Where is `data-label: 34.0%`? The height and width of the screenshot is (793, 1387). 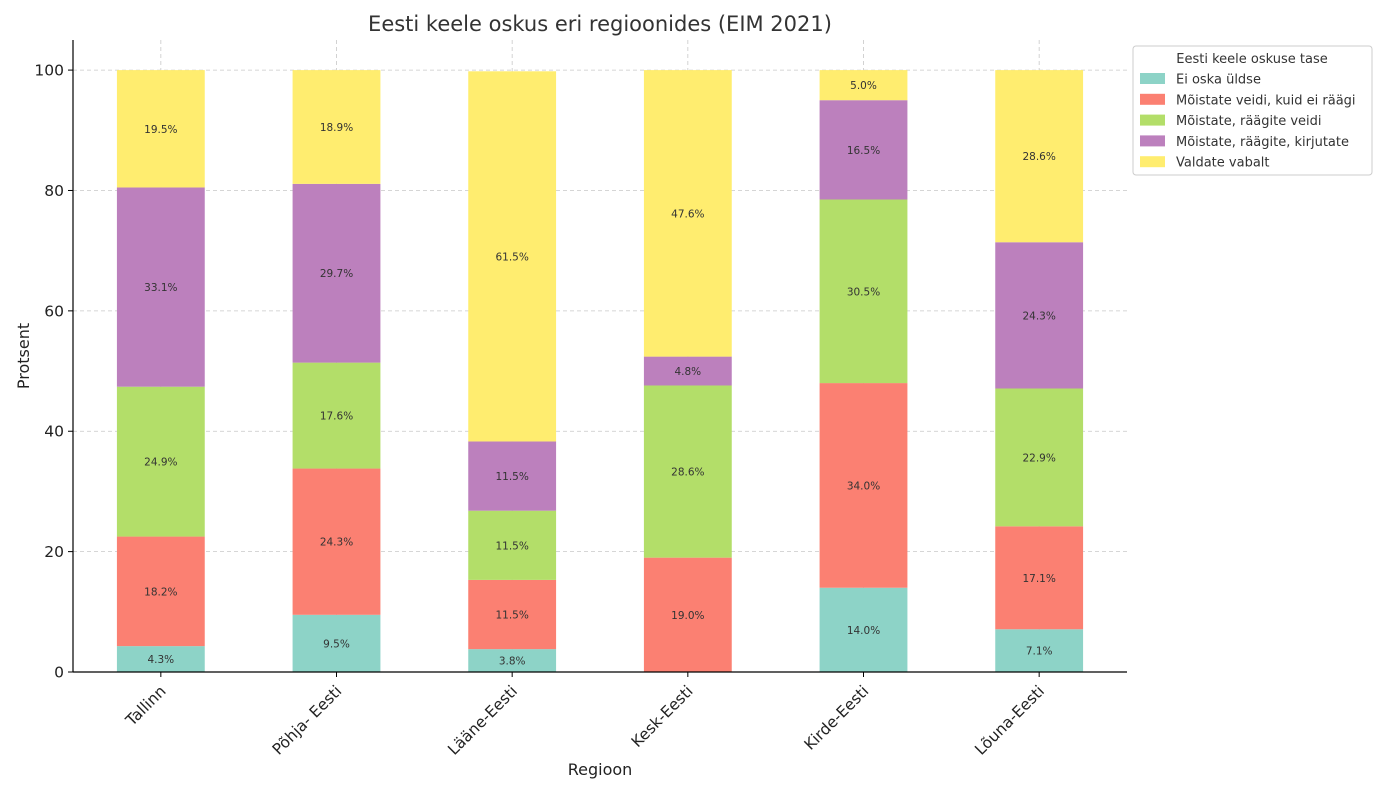 data-label: 34.0% is located at coordinates (863, 486).